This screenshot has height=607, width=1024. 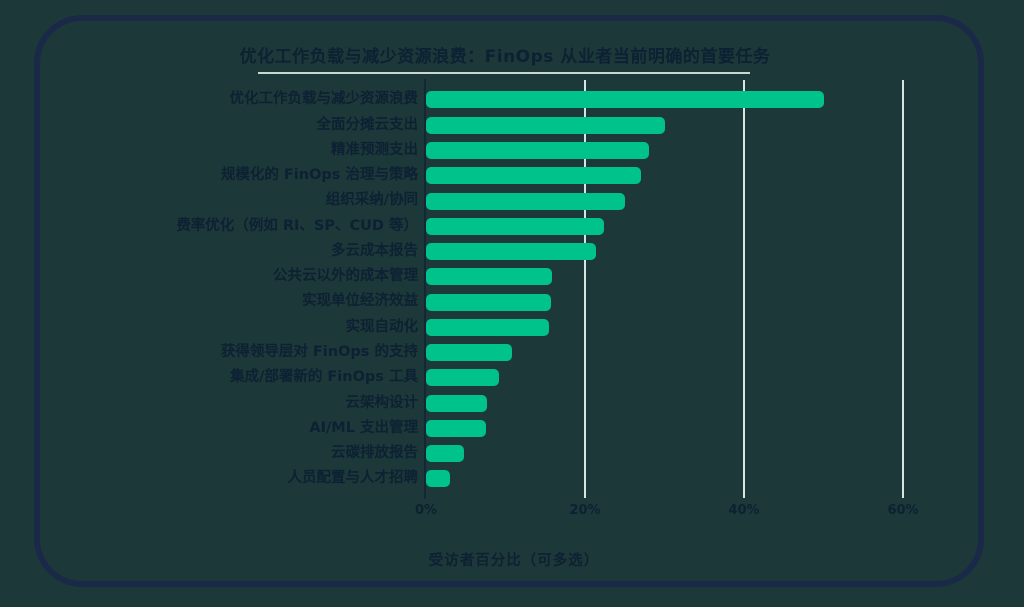 What do you see at coordinates (297, 225) in the screenshot?
I see `category-label: 费率优化（例如 RI、SP、CUD 等）` at bounding box center [297, 225].